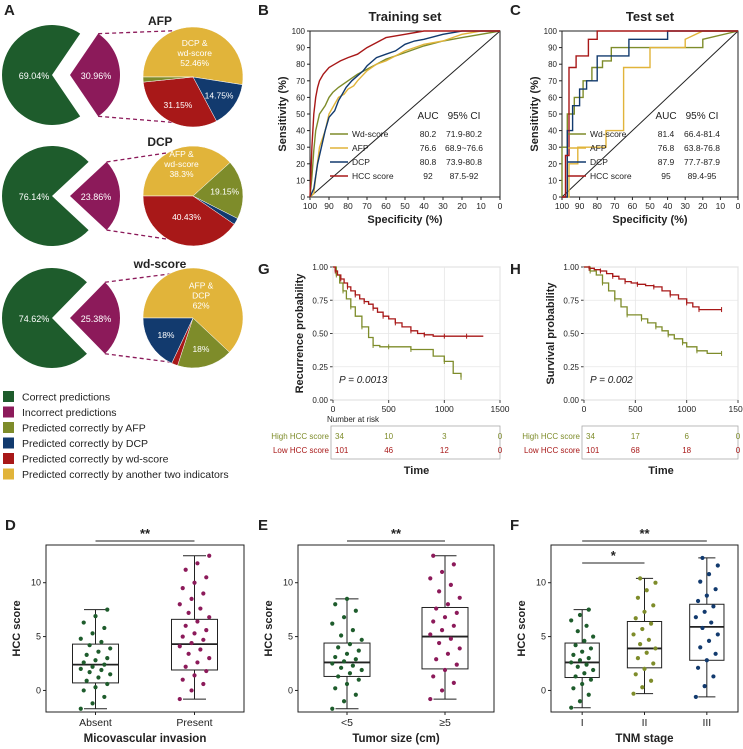 This screenshot has width=743, height=749. I want to click on risk-count: 0, so click(500, 436).